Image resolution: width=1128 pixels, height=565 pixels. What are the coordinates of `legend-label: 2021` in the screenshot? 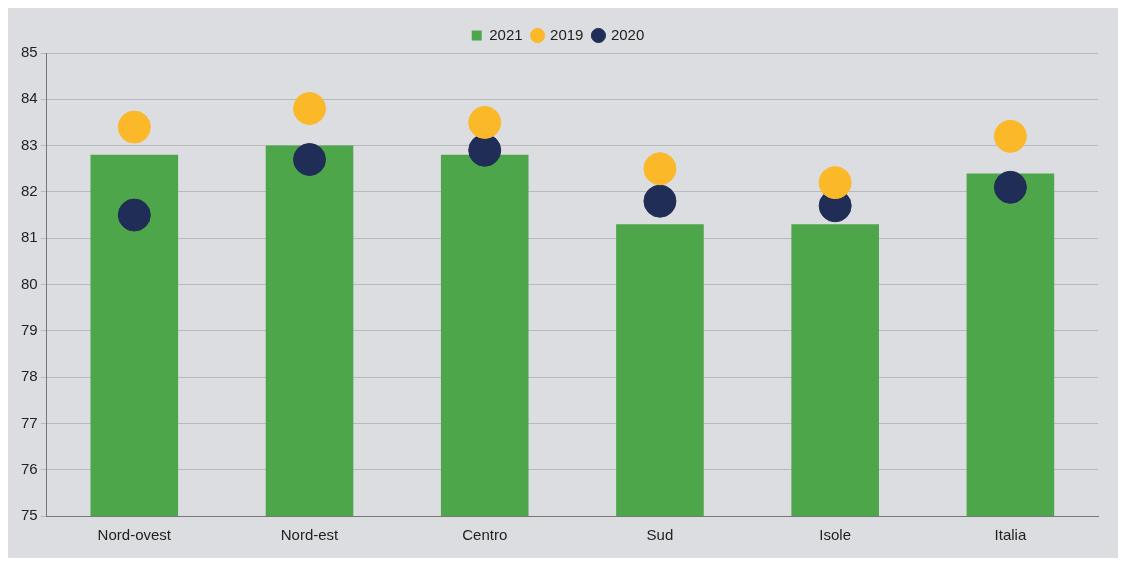 It's located at (506, 34).